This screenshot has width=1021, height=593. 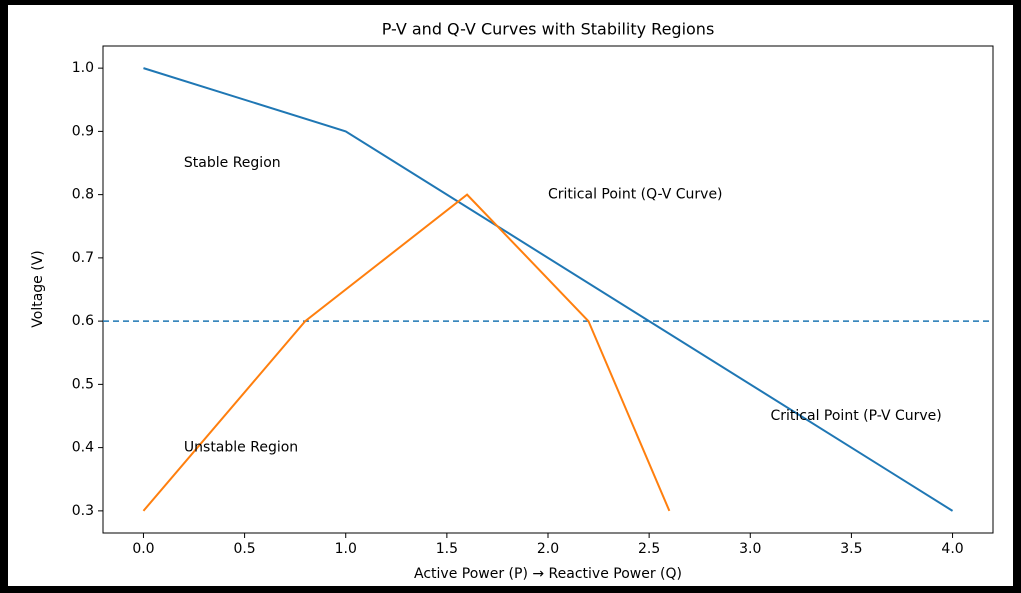 What do you see at coordinates (83, 131) in the screenshot?
I see `y-tick-label: 0.9` at bounding box center [83, 131].